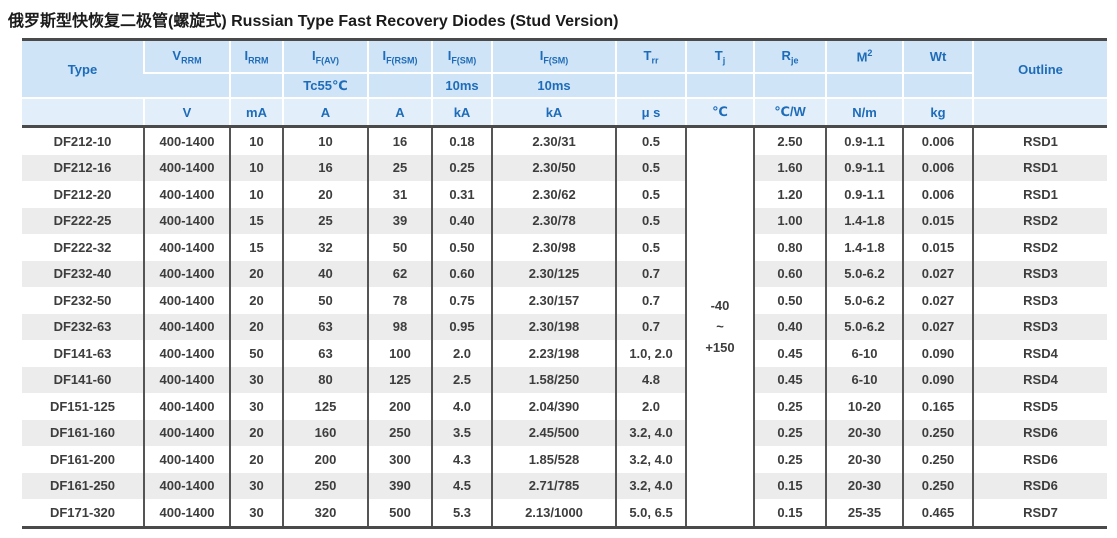  I want to click on data-cell: 2.30/198, so click(553, 326).